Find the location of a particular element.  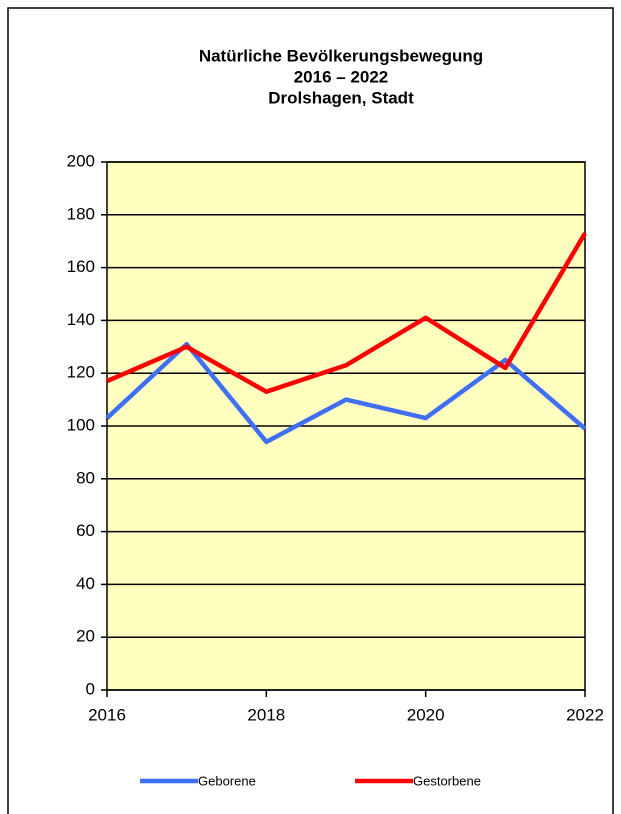

series-line is located at coordinates (346, 393).